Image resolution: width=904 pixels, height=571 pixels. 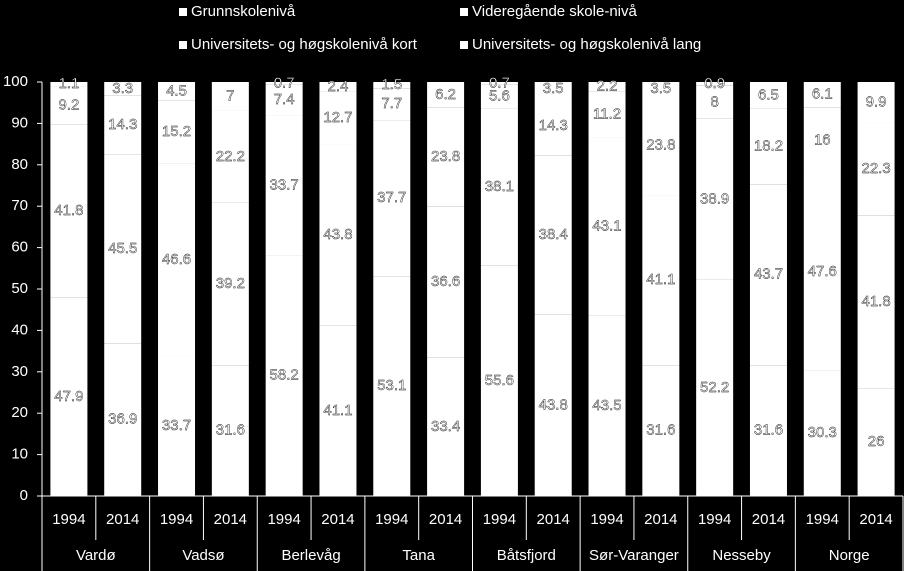 I want to click on data-label: 5.6, so click(x=499, y=95).